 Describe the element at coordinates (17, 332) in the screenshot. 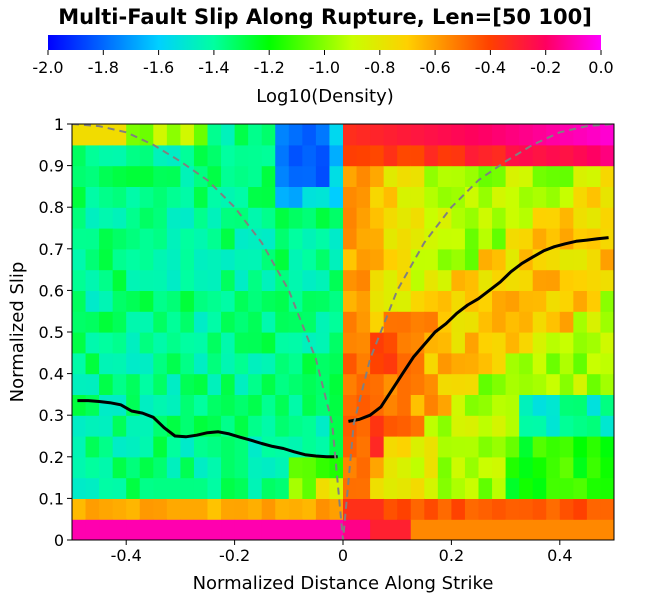

I see `y-axis-label: Normalized Slip` at that location.